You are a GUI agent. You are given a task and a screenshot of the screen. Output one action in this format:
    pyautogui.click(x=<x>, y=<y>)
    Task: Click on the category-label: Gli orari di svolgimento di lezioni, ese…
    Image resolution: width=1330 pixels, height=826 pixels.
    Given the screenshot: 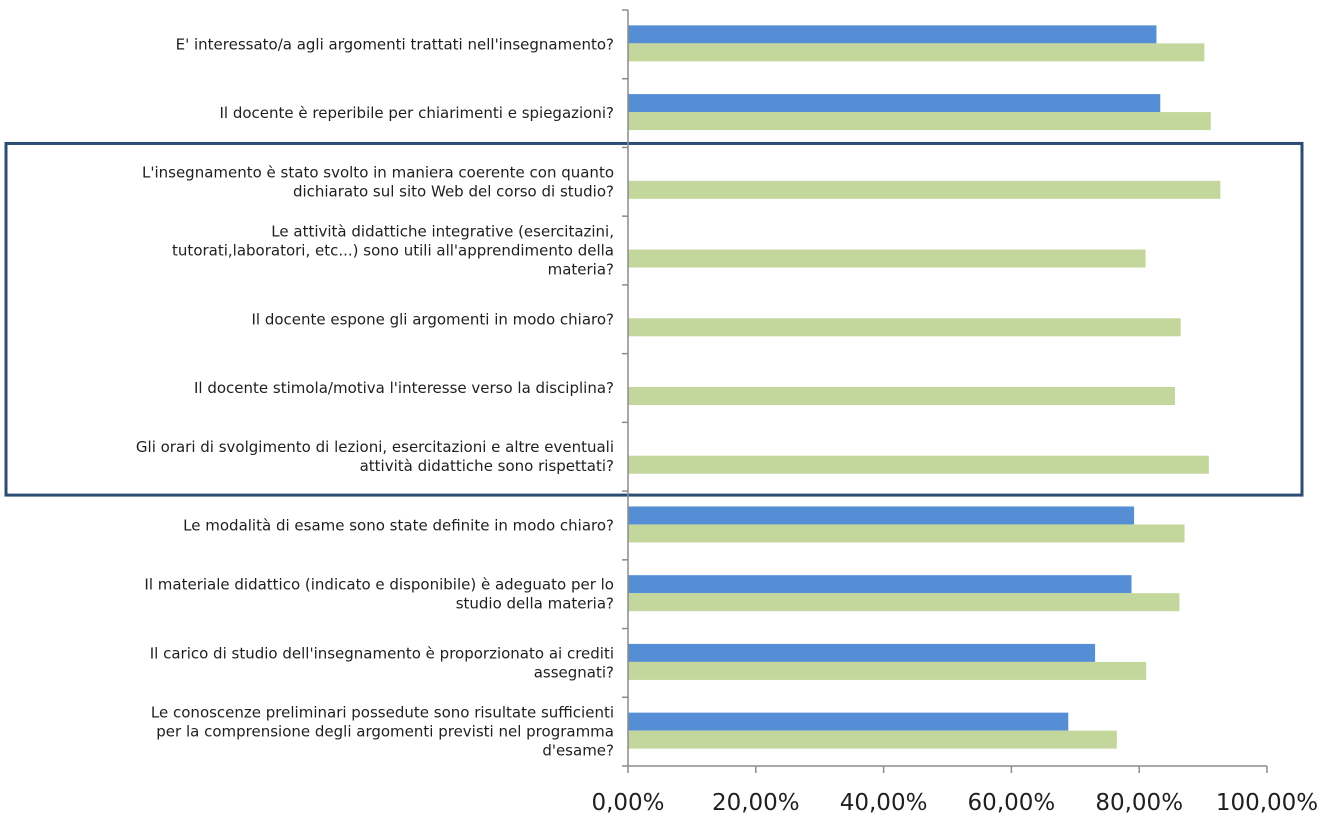 What is the action you would take?
    pyautogui.click(x=375, y=456)
    